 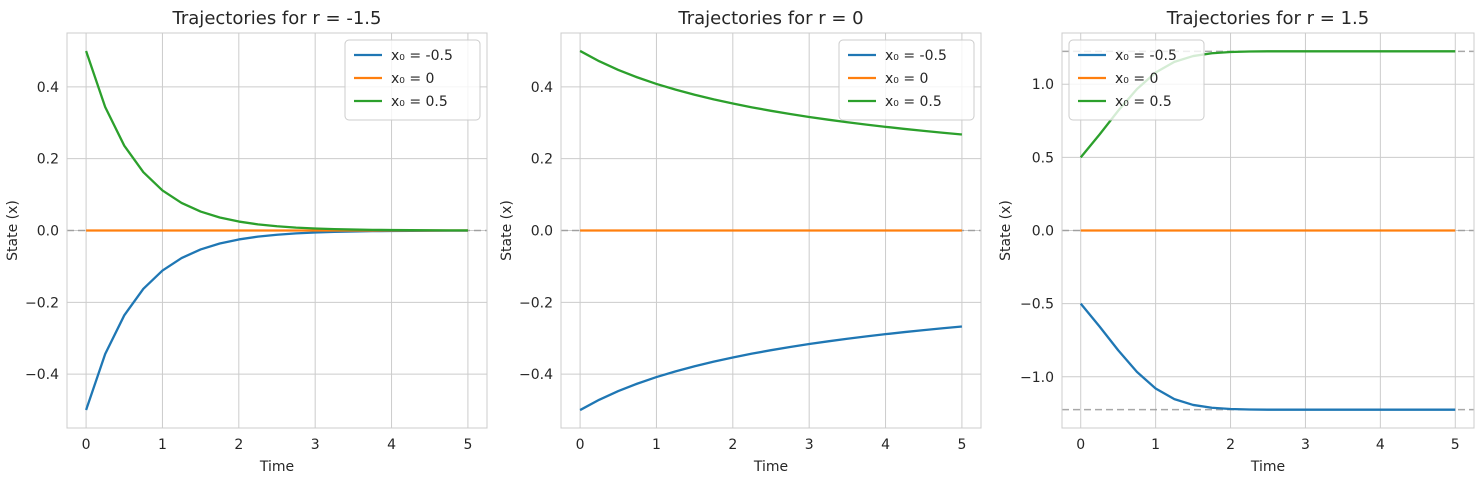 What do you see at coordinates (1037, 305) in the screenshot?
I see `y-tick-label: −0.5` at bounding box center [1037, 305].